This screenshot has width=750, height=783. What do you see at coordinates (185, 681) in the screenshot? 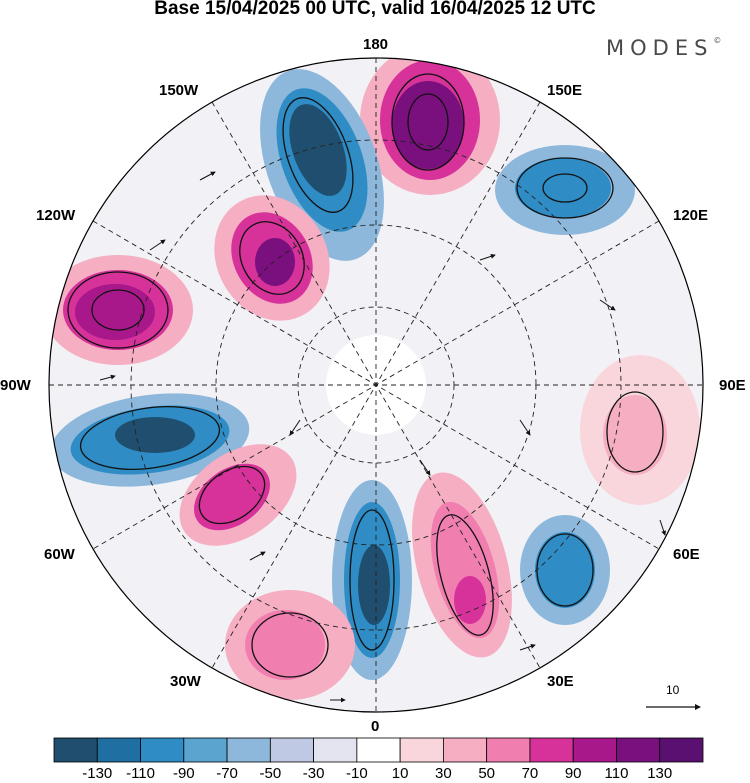
I see `lon-label-30w: 30W` at bounding box center [185, 681].